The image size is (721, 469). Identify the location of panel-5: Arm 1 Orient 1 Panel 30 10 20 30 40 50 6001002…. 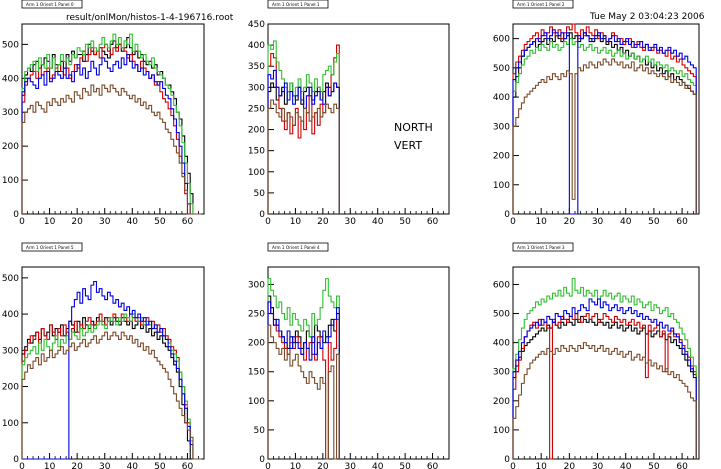
(596, 355).